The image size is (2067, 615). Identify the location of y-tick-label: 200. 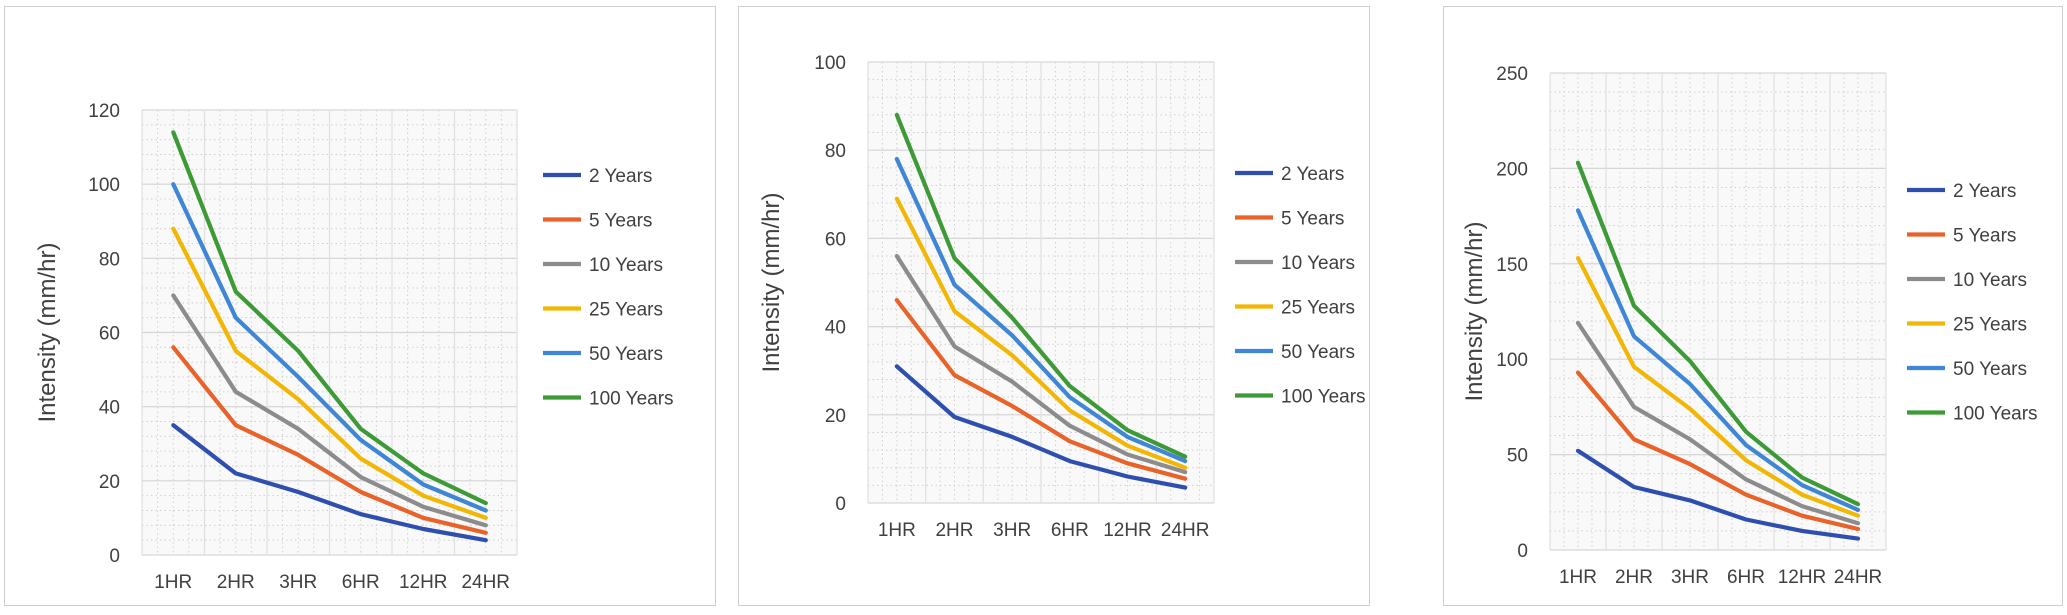
(1512, 169).